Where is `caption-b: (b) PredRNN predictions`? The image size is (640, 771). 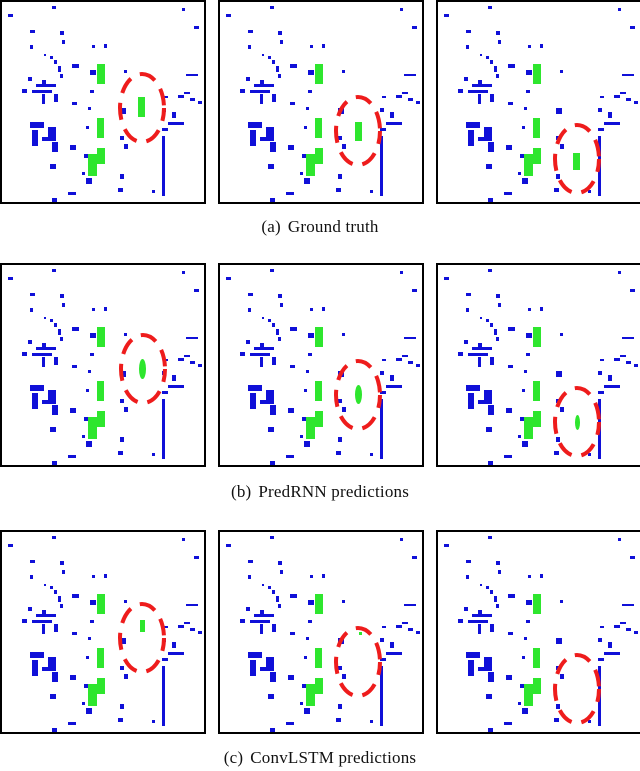
caption-b: (b) PredRNN predictions is located at coordinates (320, 492).